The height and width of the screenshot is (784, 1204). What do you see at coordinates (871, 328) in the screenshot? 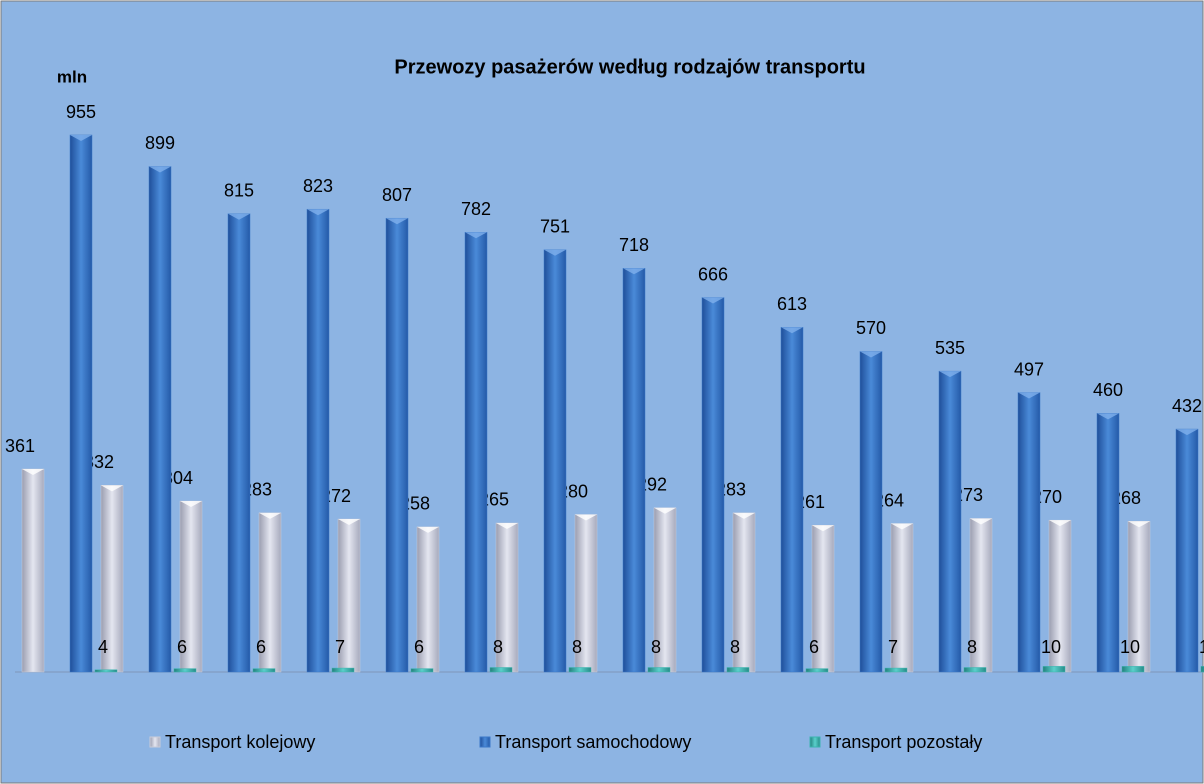
I see `data-label: 570` at bounding box center [871, 328].